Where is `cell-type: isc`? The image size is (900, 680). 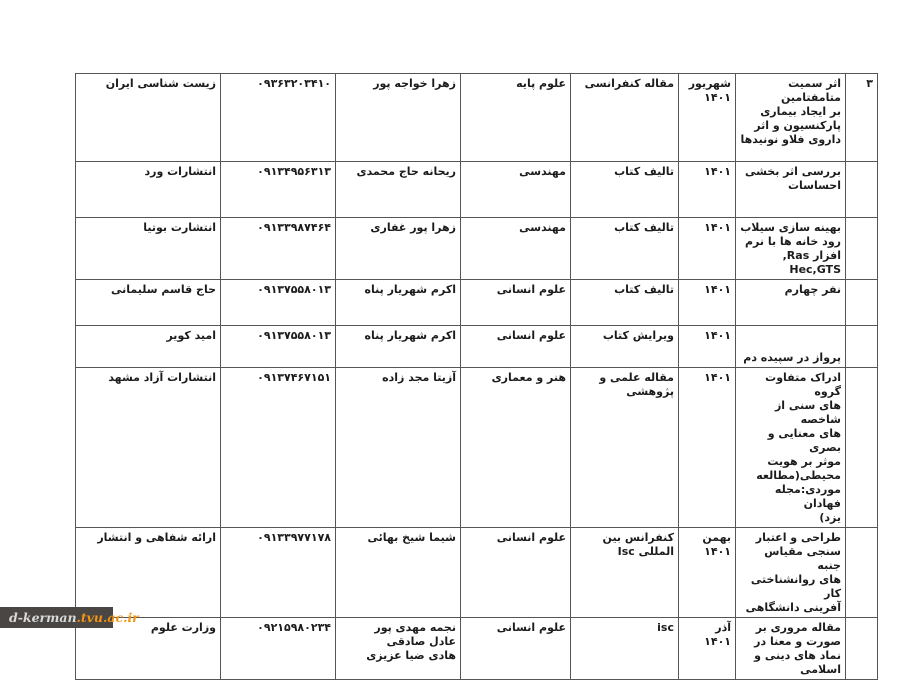 cell-type: isc is located at coordinates (624, 648).